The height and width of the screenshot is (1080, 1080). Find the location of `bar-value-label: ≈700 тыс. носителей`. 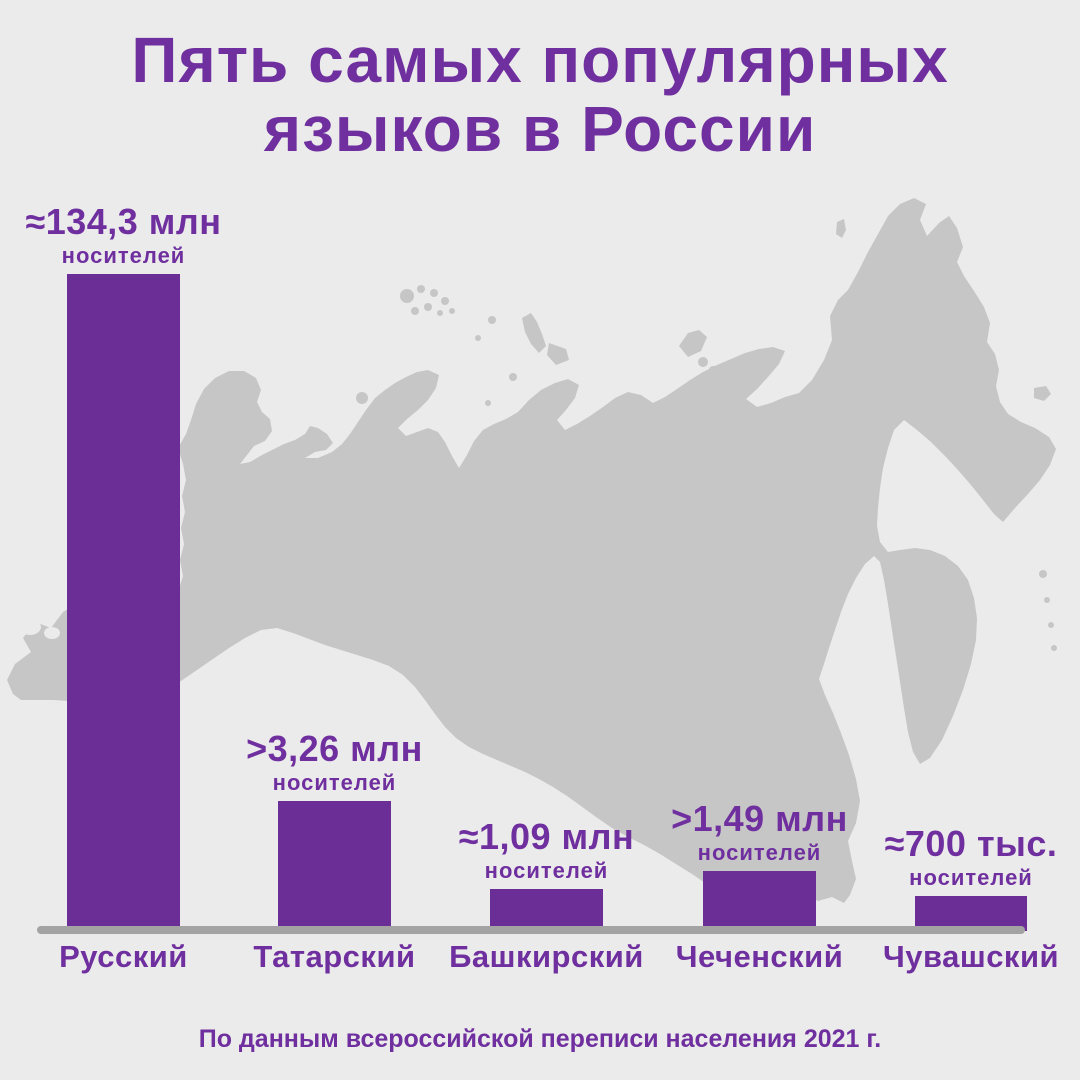

bar-value-label: ≈700 тыс. носителей is located at coordinates (955, 857).